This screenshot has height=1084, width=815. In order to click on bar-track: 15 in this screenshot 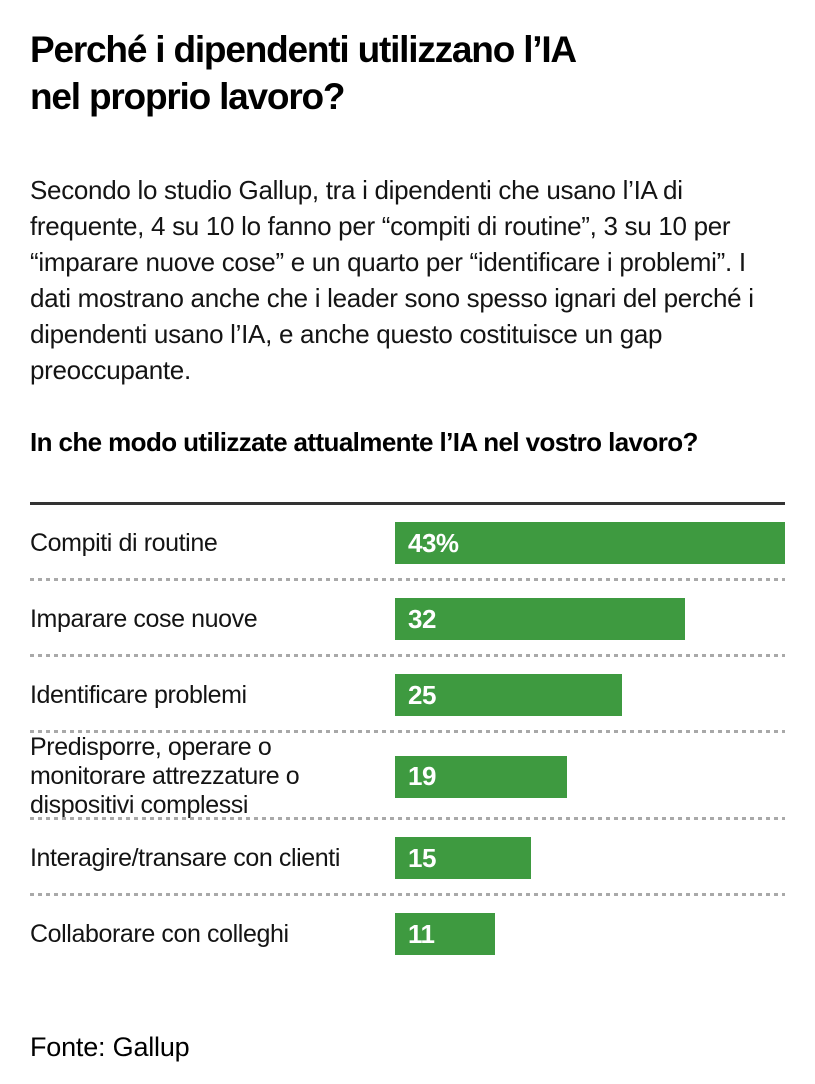, I will do `click(590, 858)`.